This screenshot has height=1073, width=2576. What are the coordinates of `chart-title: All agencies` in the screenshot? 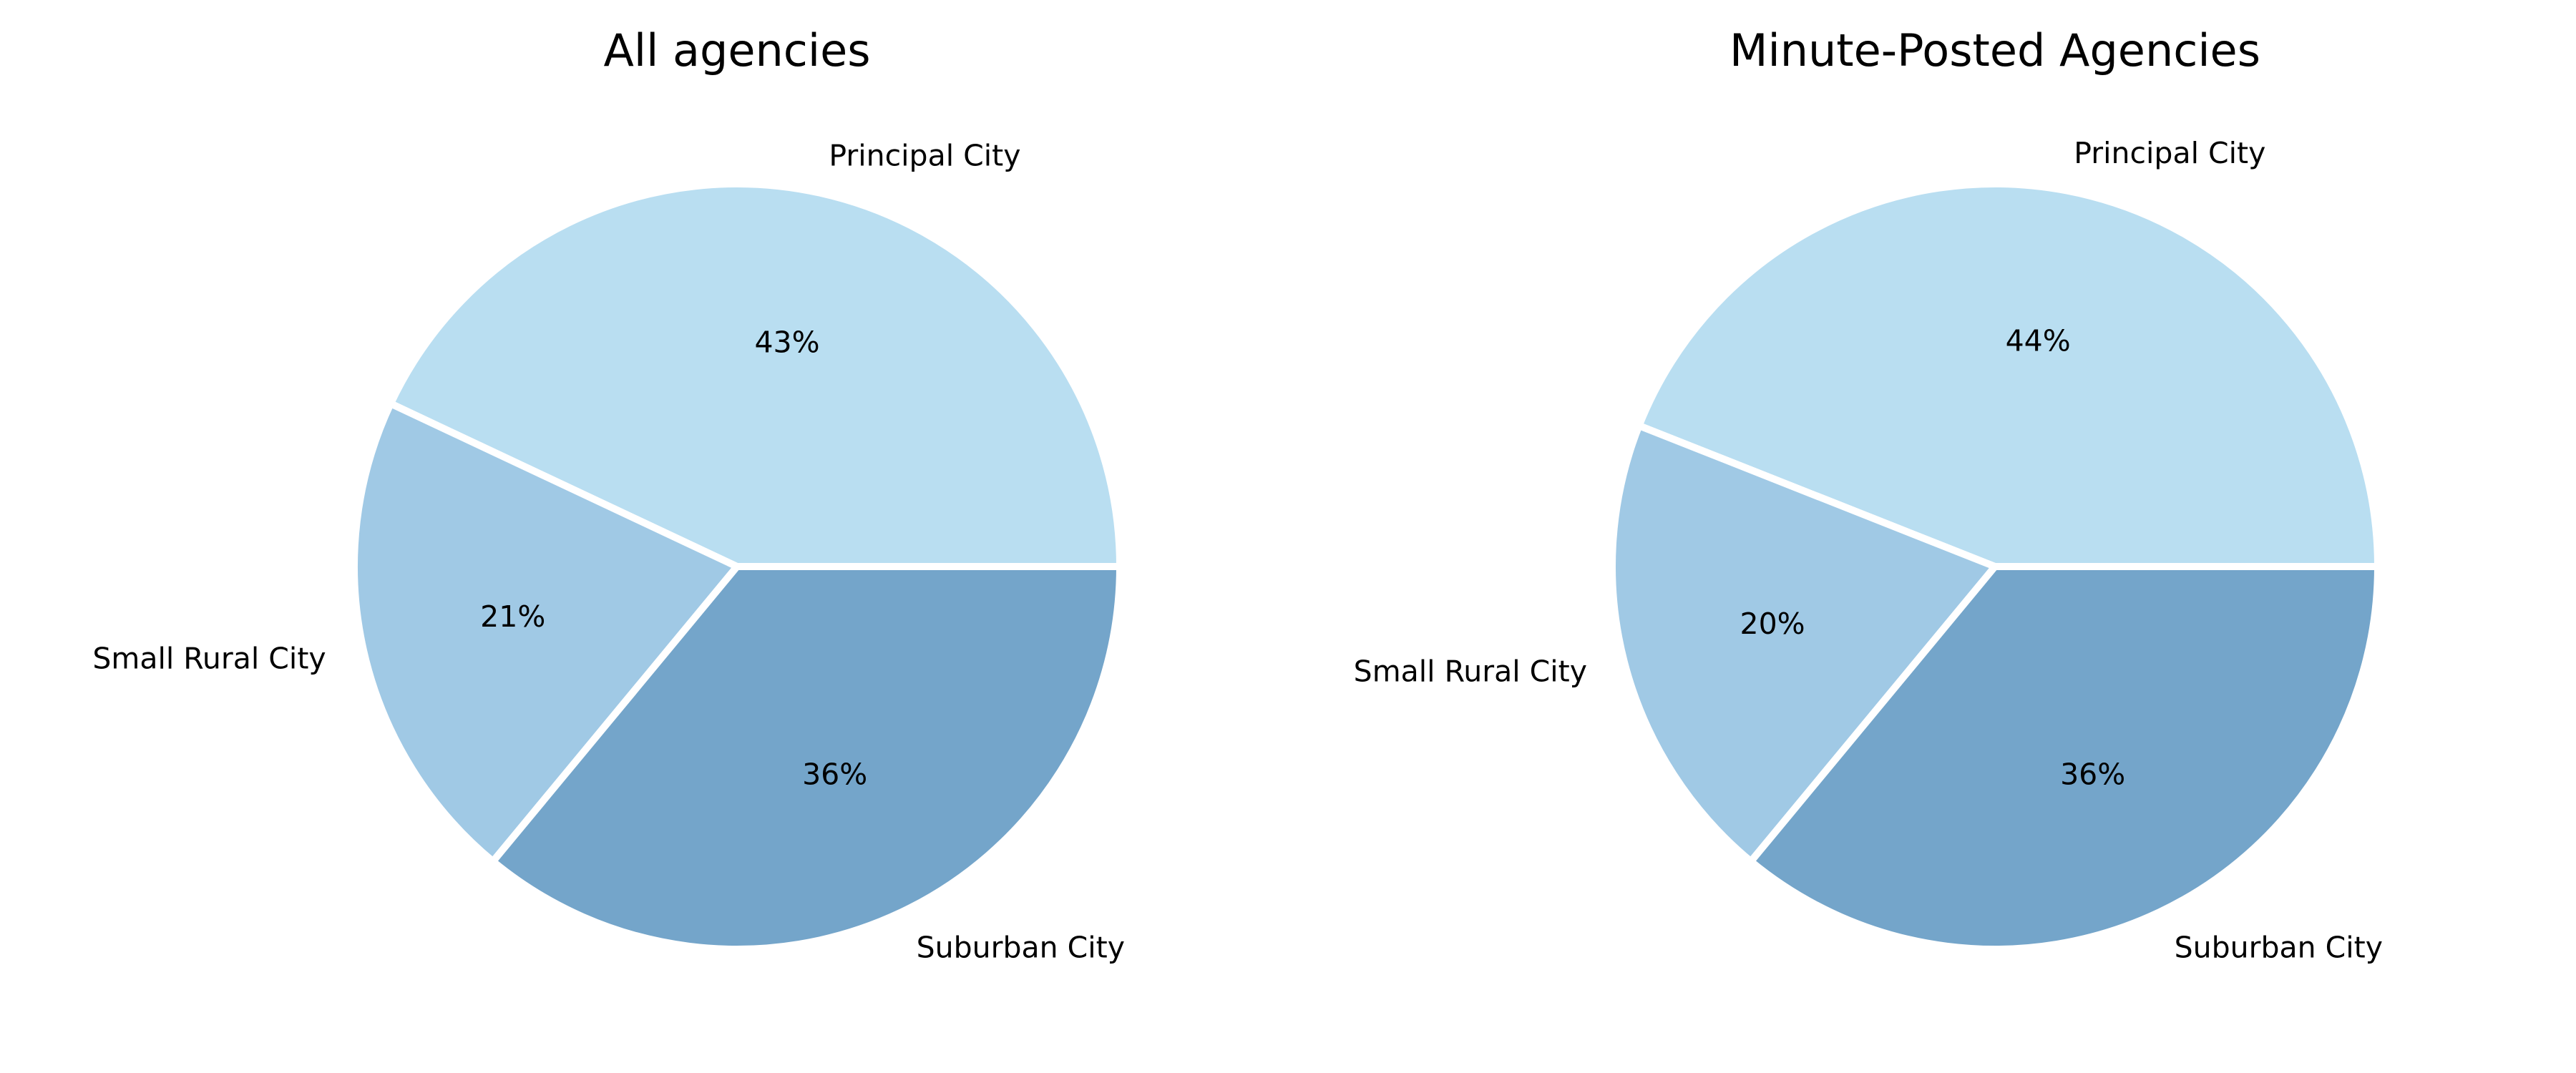 It's located at (736, 51).